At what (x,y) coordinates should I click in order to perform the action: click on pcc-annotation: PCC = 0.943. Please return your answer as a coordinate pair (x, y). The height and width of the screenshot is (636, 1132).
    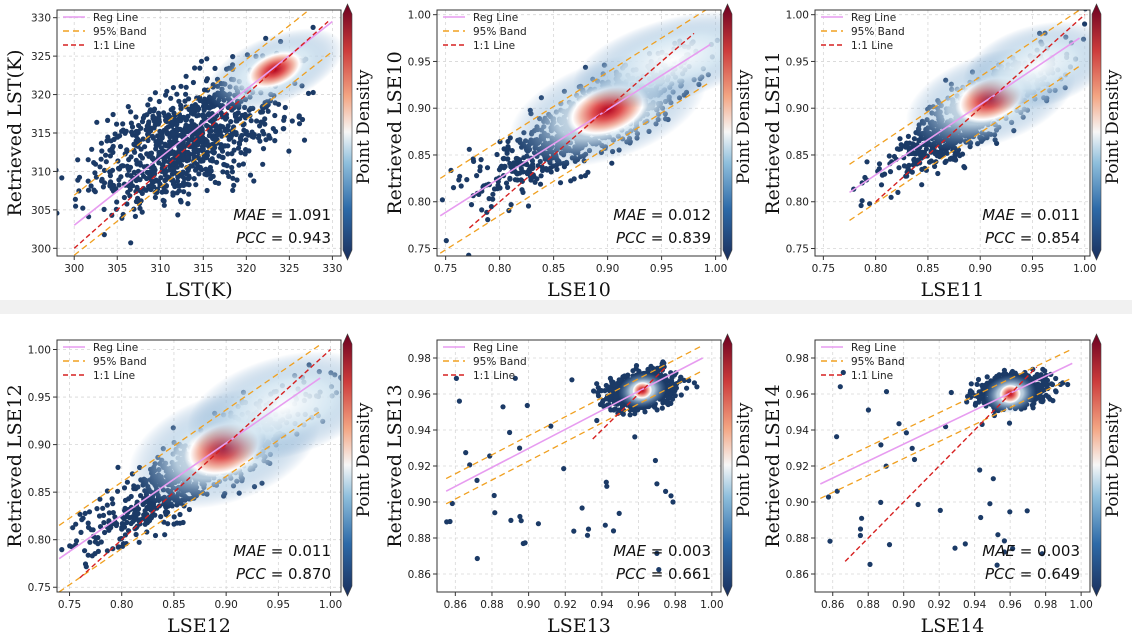
    Looking at the image, I should click on (283, 238).